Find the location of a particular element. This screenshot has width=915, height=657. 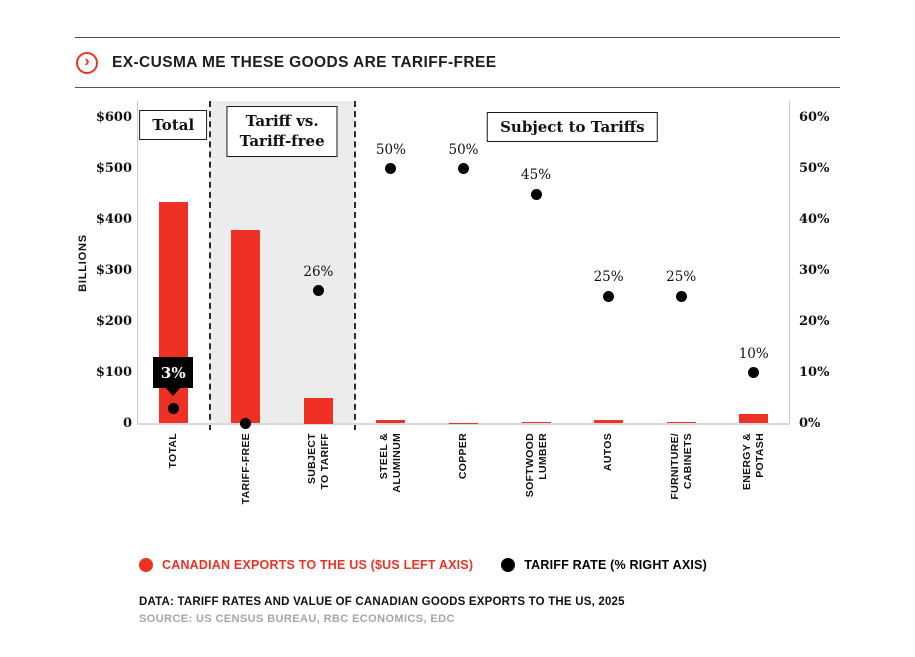

right-axis-tick-label: 0% is located at coordinates (810, 423).